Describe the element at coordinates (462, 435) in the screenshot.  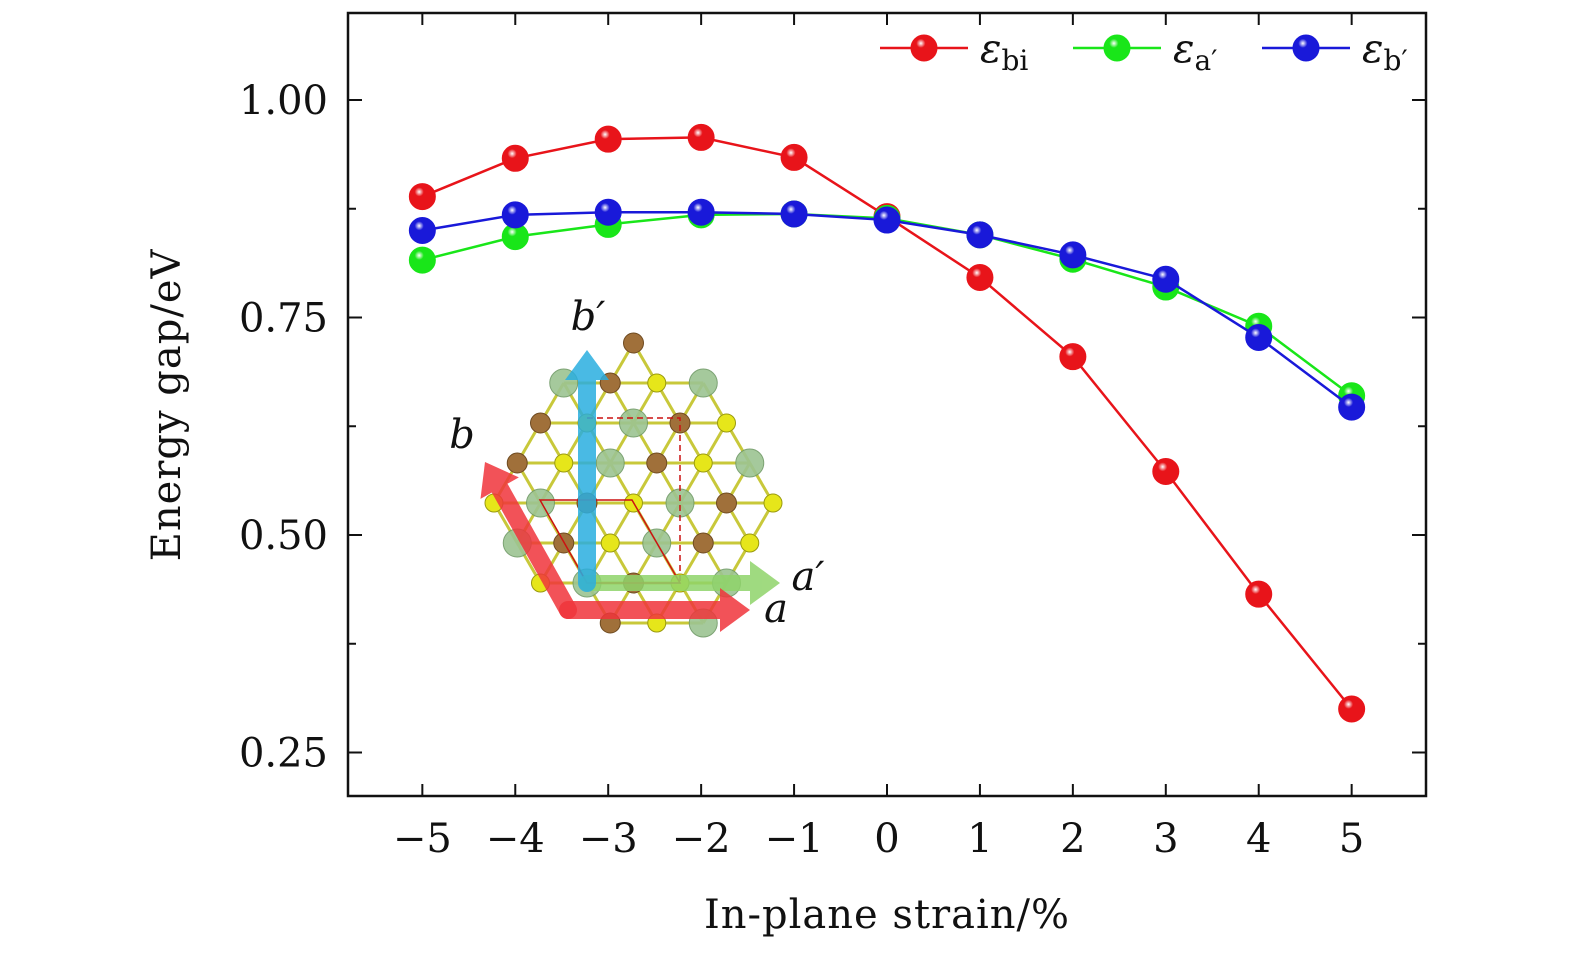
I see `inset-label-1: b` at that location.